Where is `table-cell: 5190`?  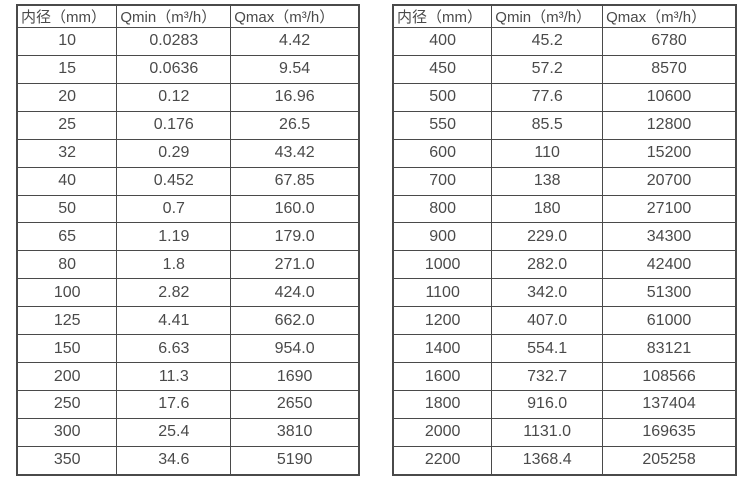
table-cell: 5190 is located at coordinates (295, 460).